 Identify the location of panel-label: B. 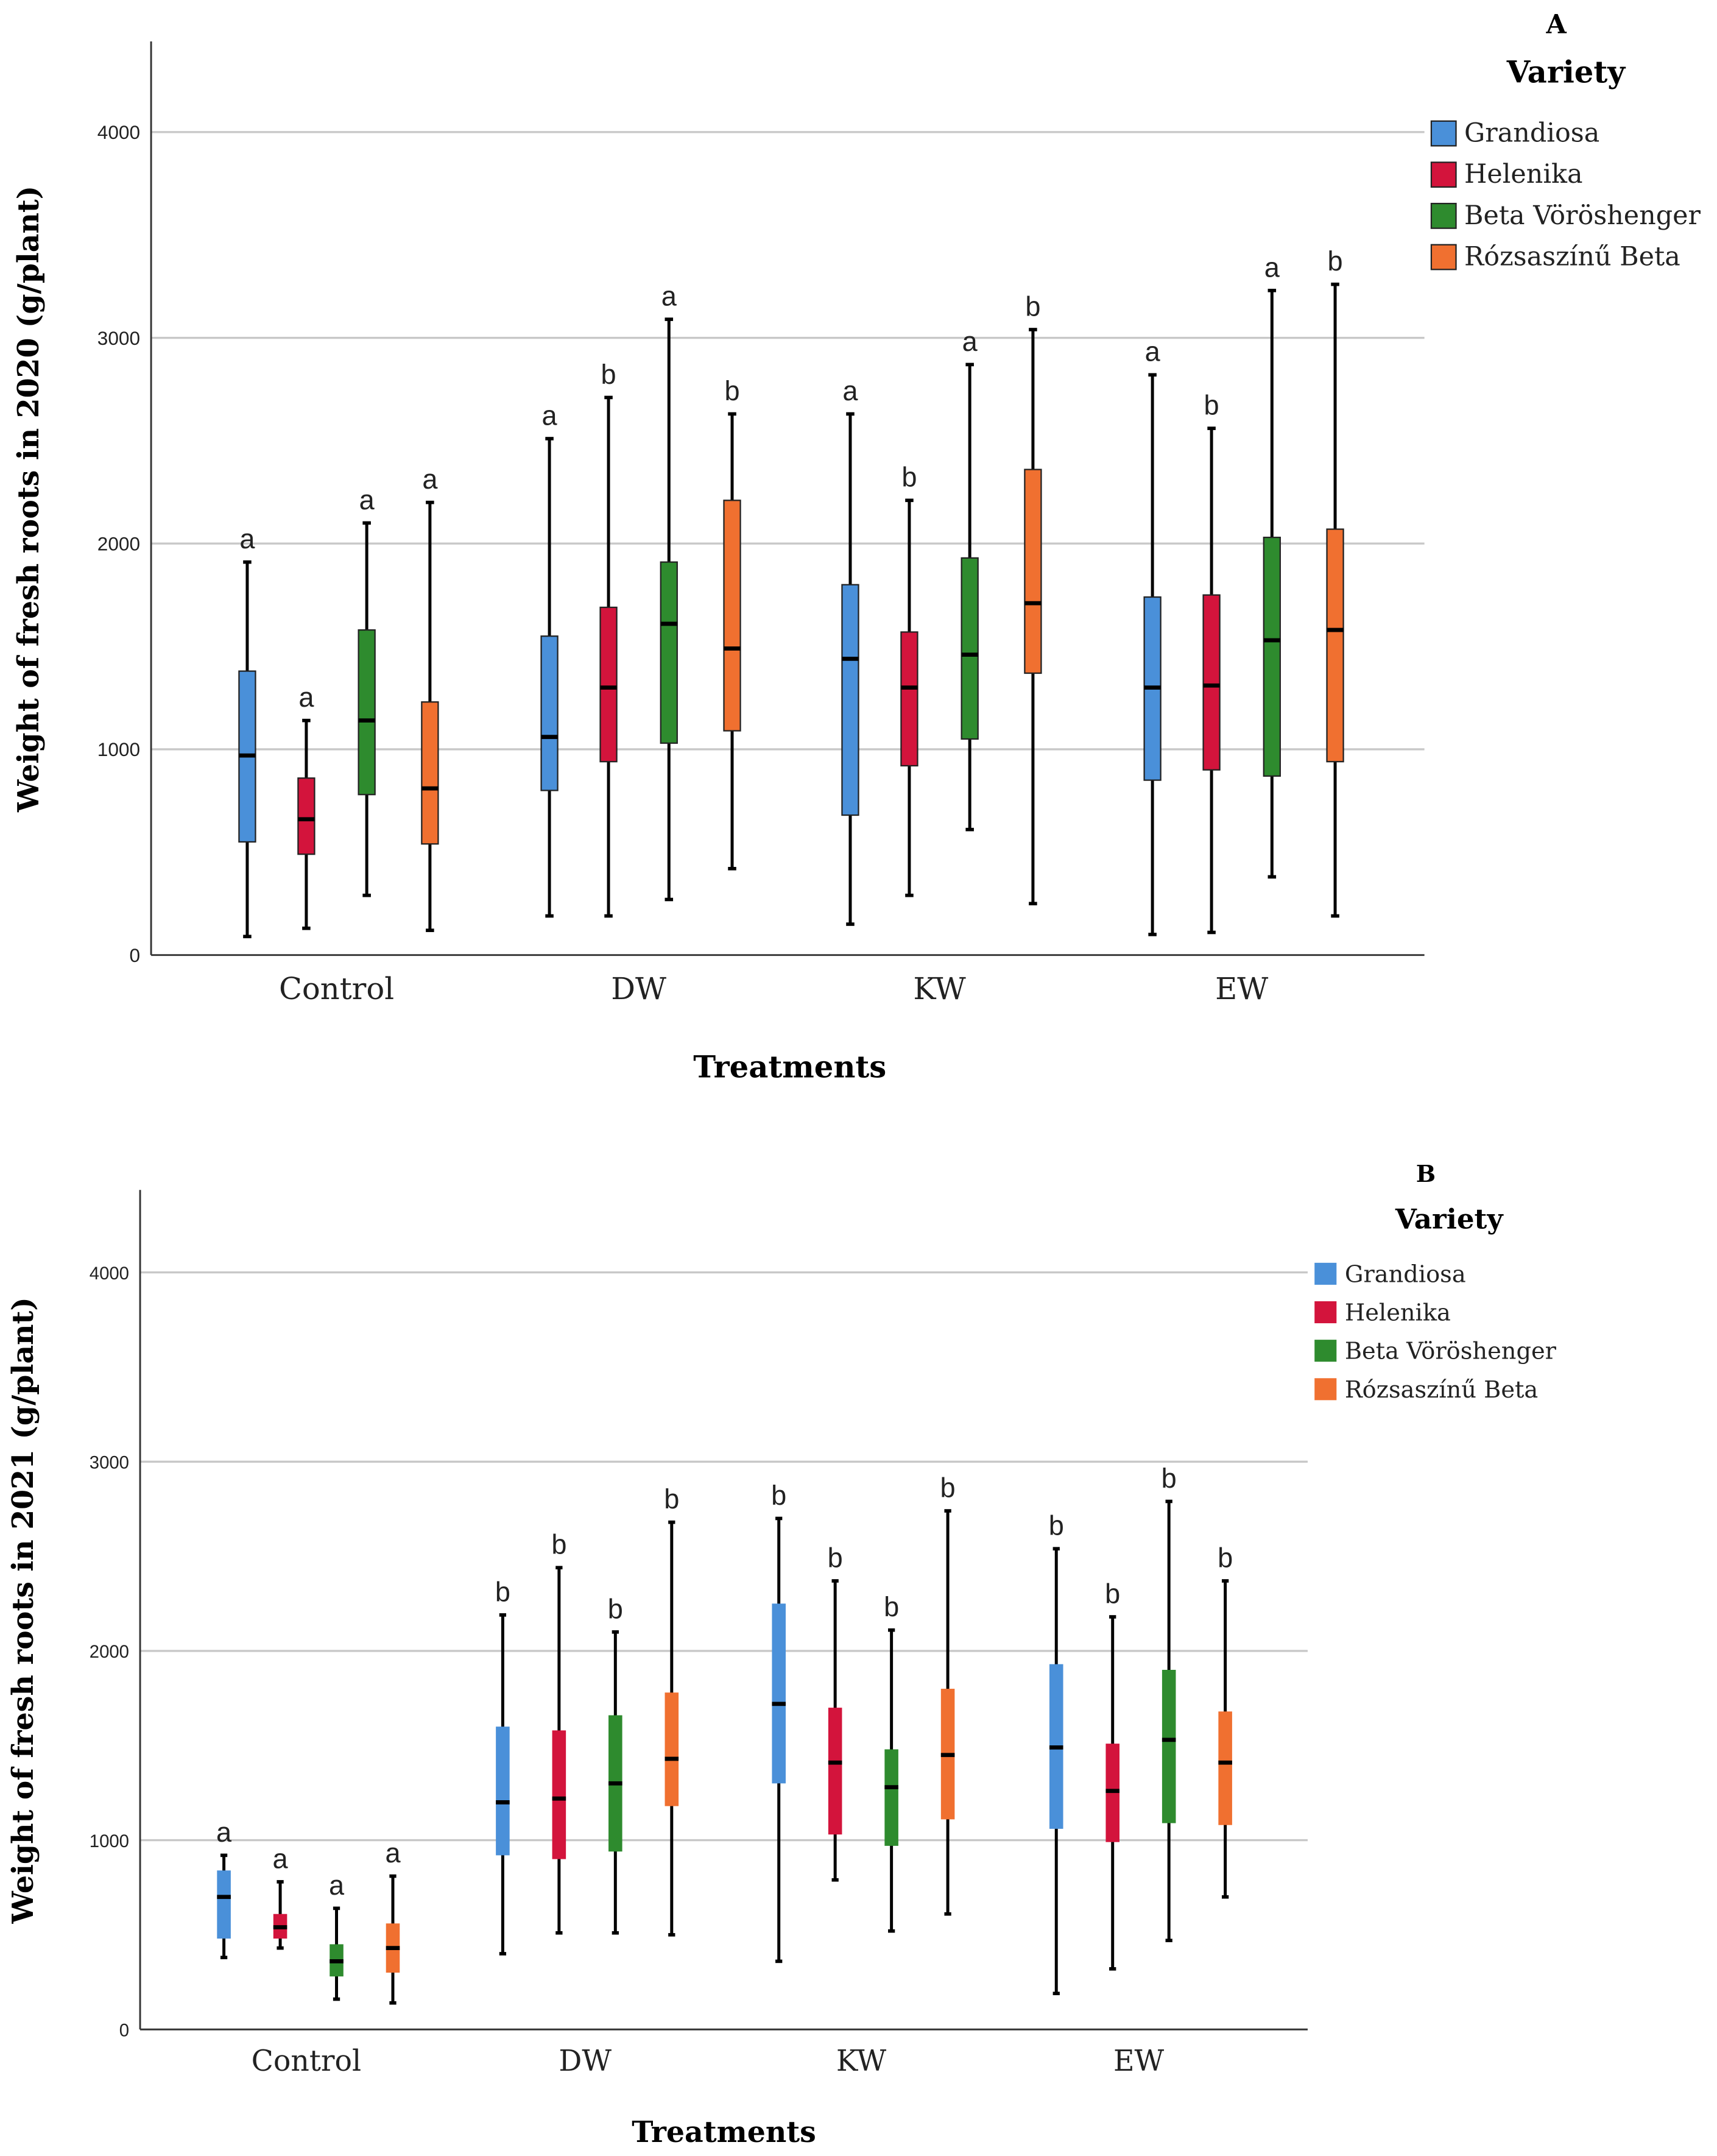
(1426, 1174).